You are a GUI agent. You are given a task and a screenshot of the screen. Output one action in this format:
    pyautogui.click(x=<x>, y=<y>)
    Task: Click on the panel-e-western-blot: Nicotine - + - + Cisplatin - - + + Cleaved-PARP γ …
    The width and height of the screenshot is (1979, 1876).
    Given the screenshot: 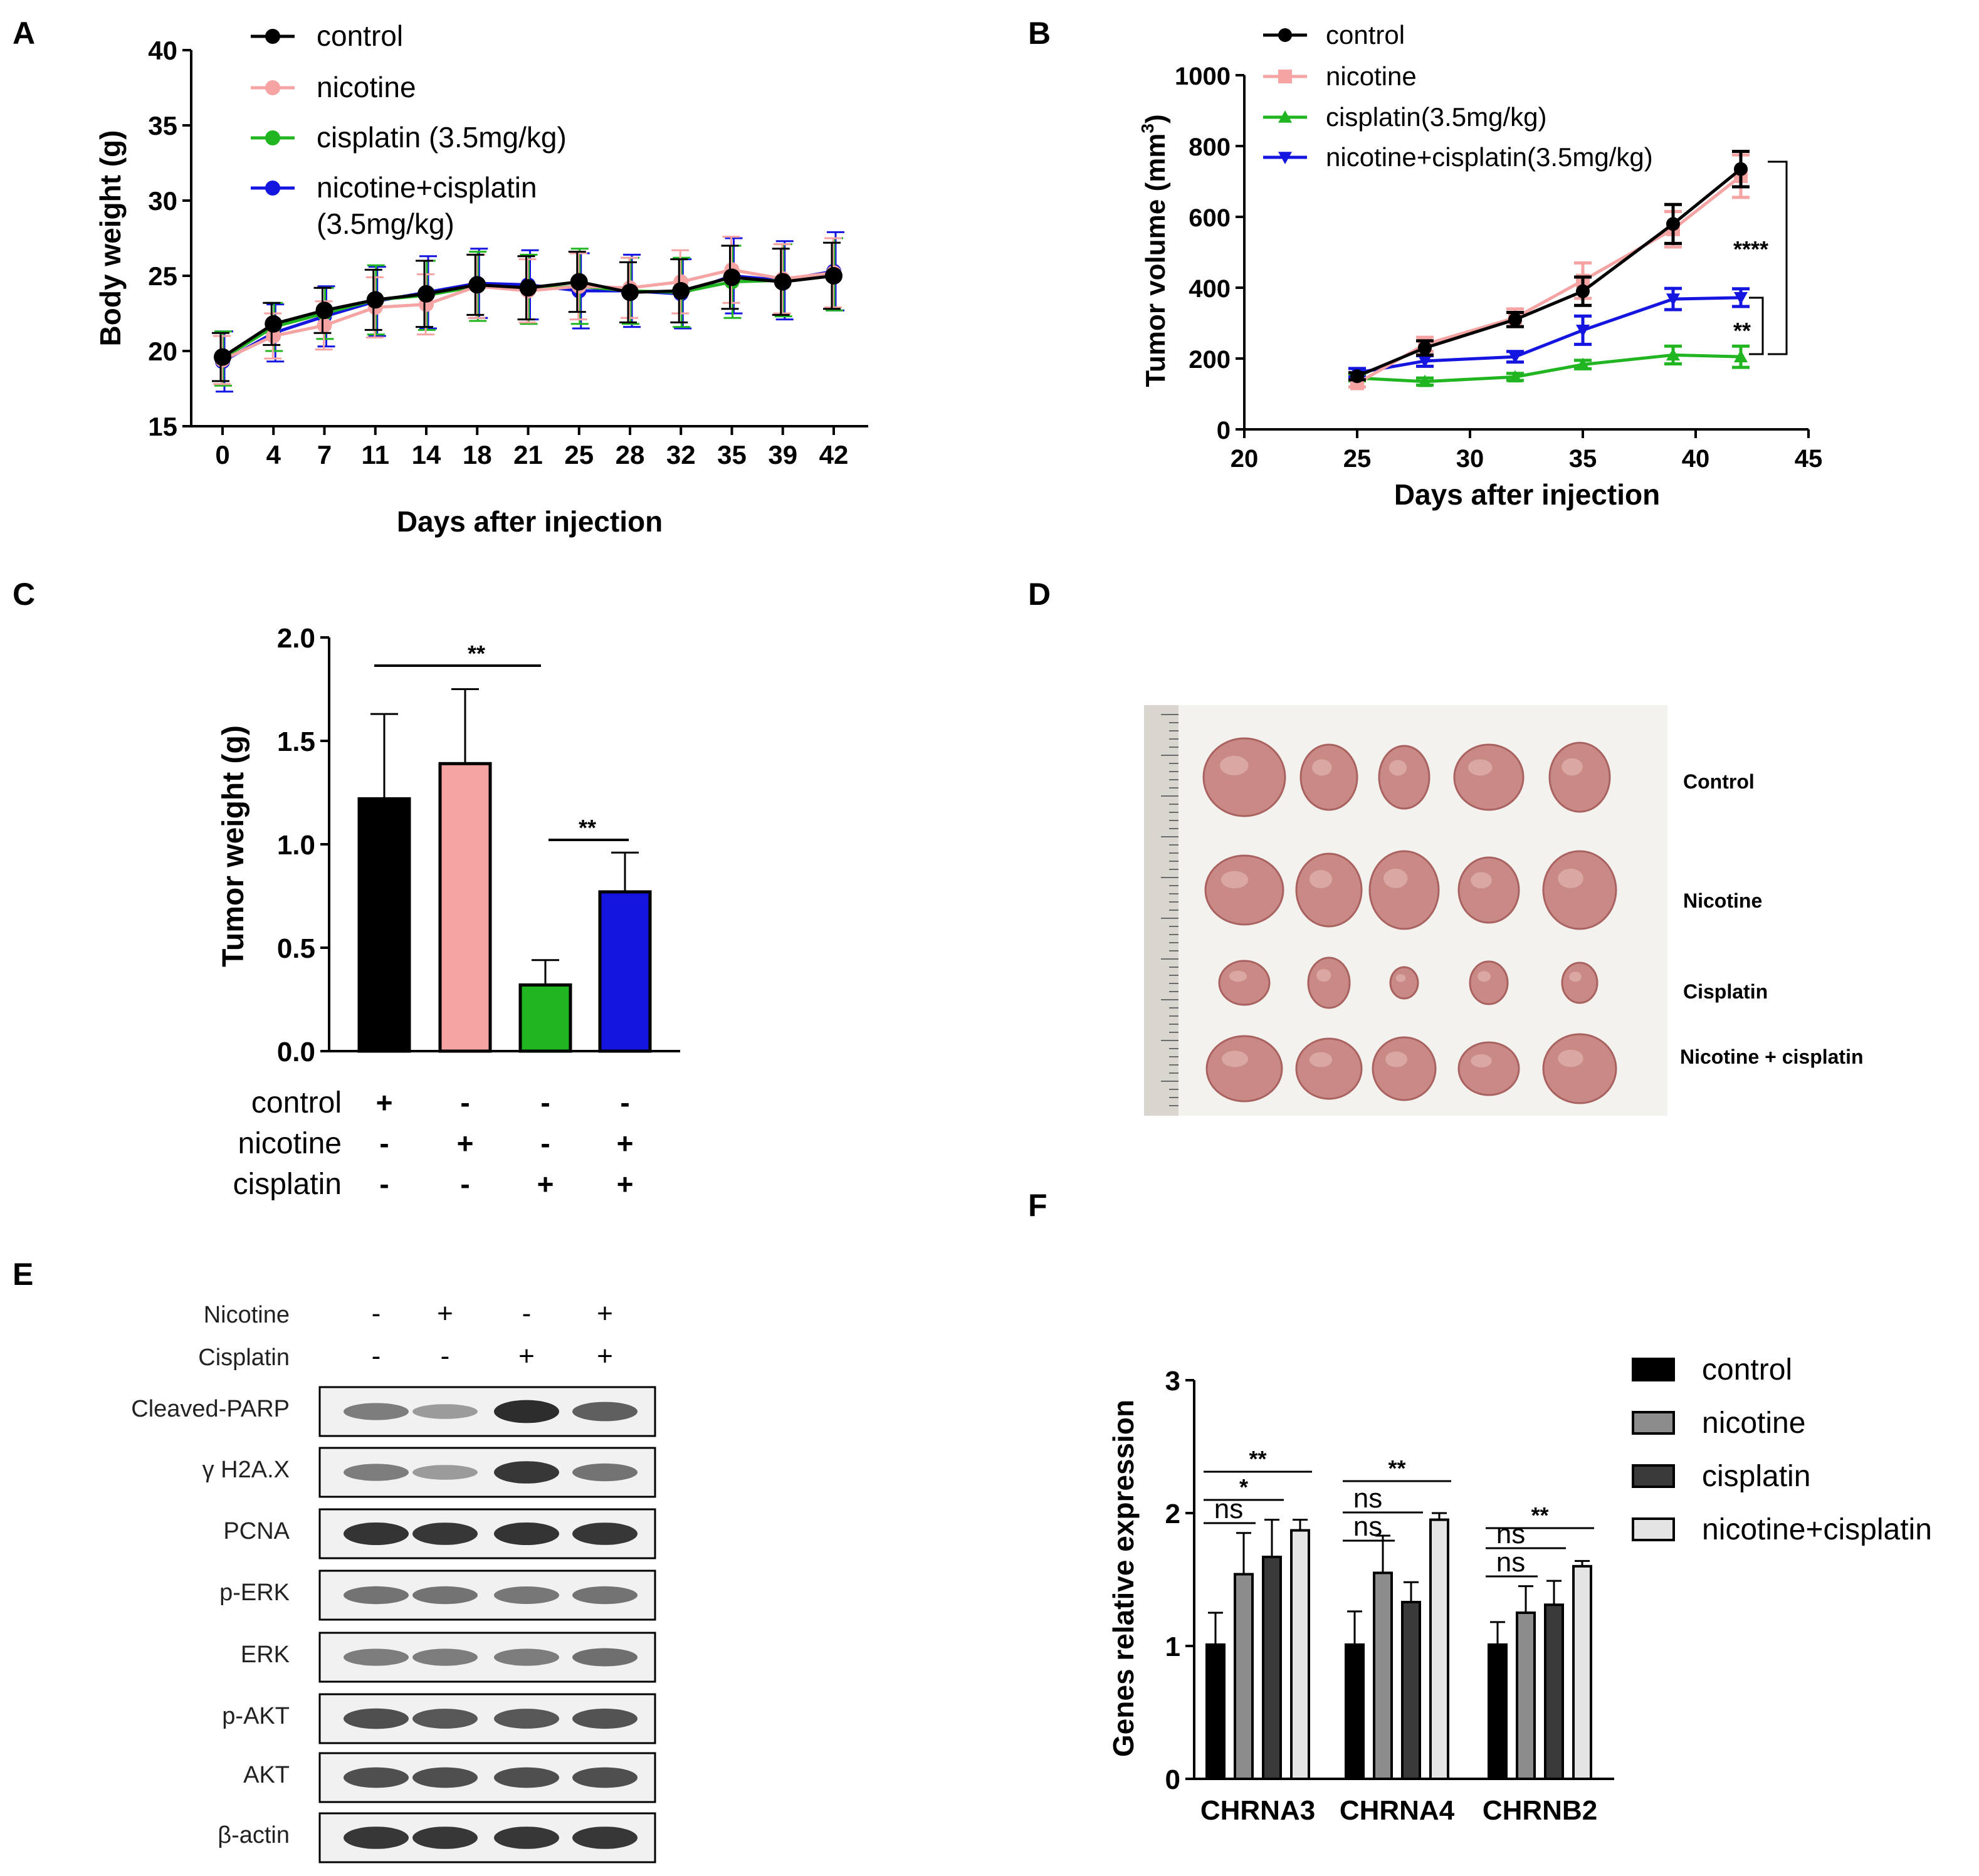 What is the action you would take?
    pyautogui.click(x=393, y=1581)
    